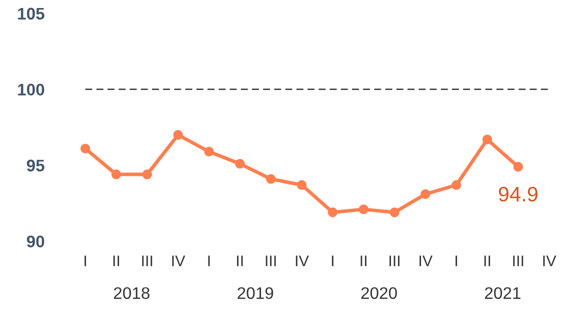 This screenshot has width=582, height=335. I want to click on text: 2018, so click(132, 293).